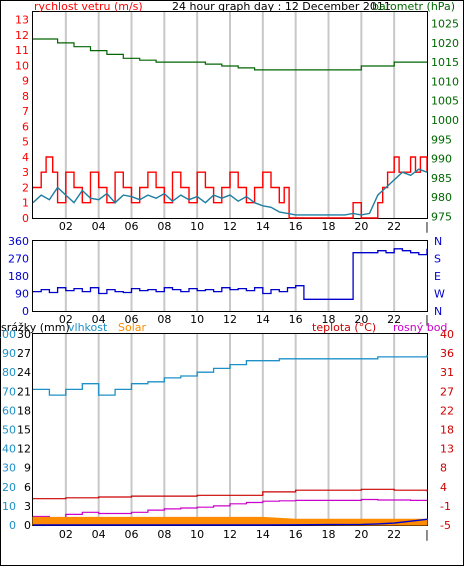  Describe the element at coordinates (99, 226) in the screenshot. I see `p1-x-tick-label: 04` at that location.